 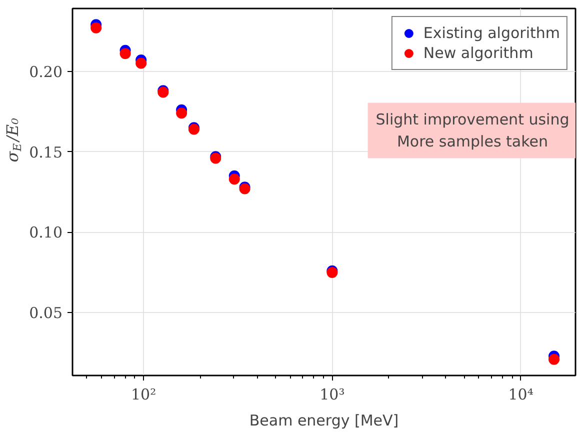 What do you see at coordinates (46, 71) in the screenshot?
I see `y-tick-label: 0.20` at bounding box center [46, 71].